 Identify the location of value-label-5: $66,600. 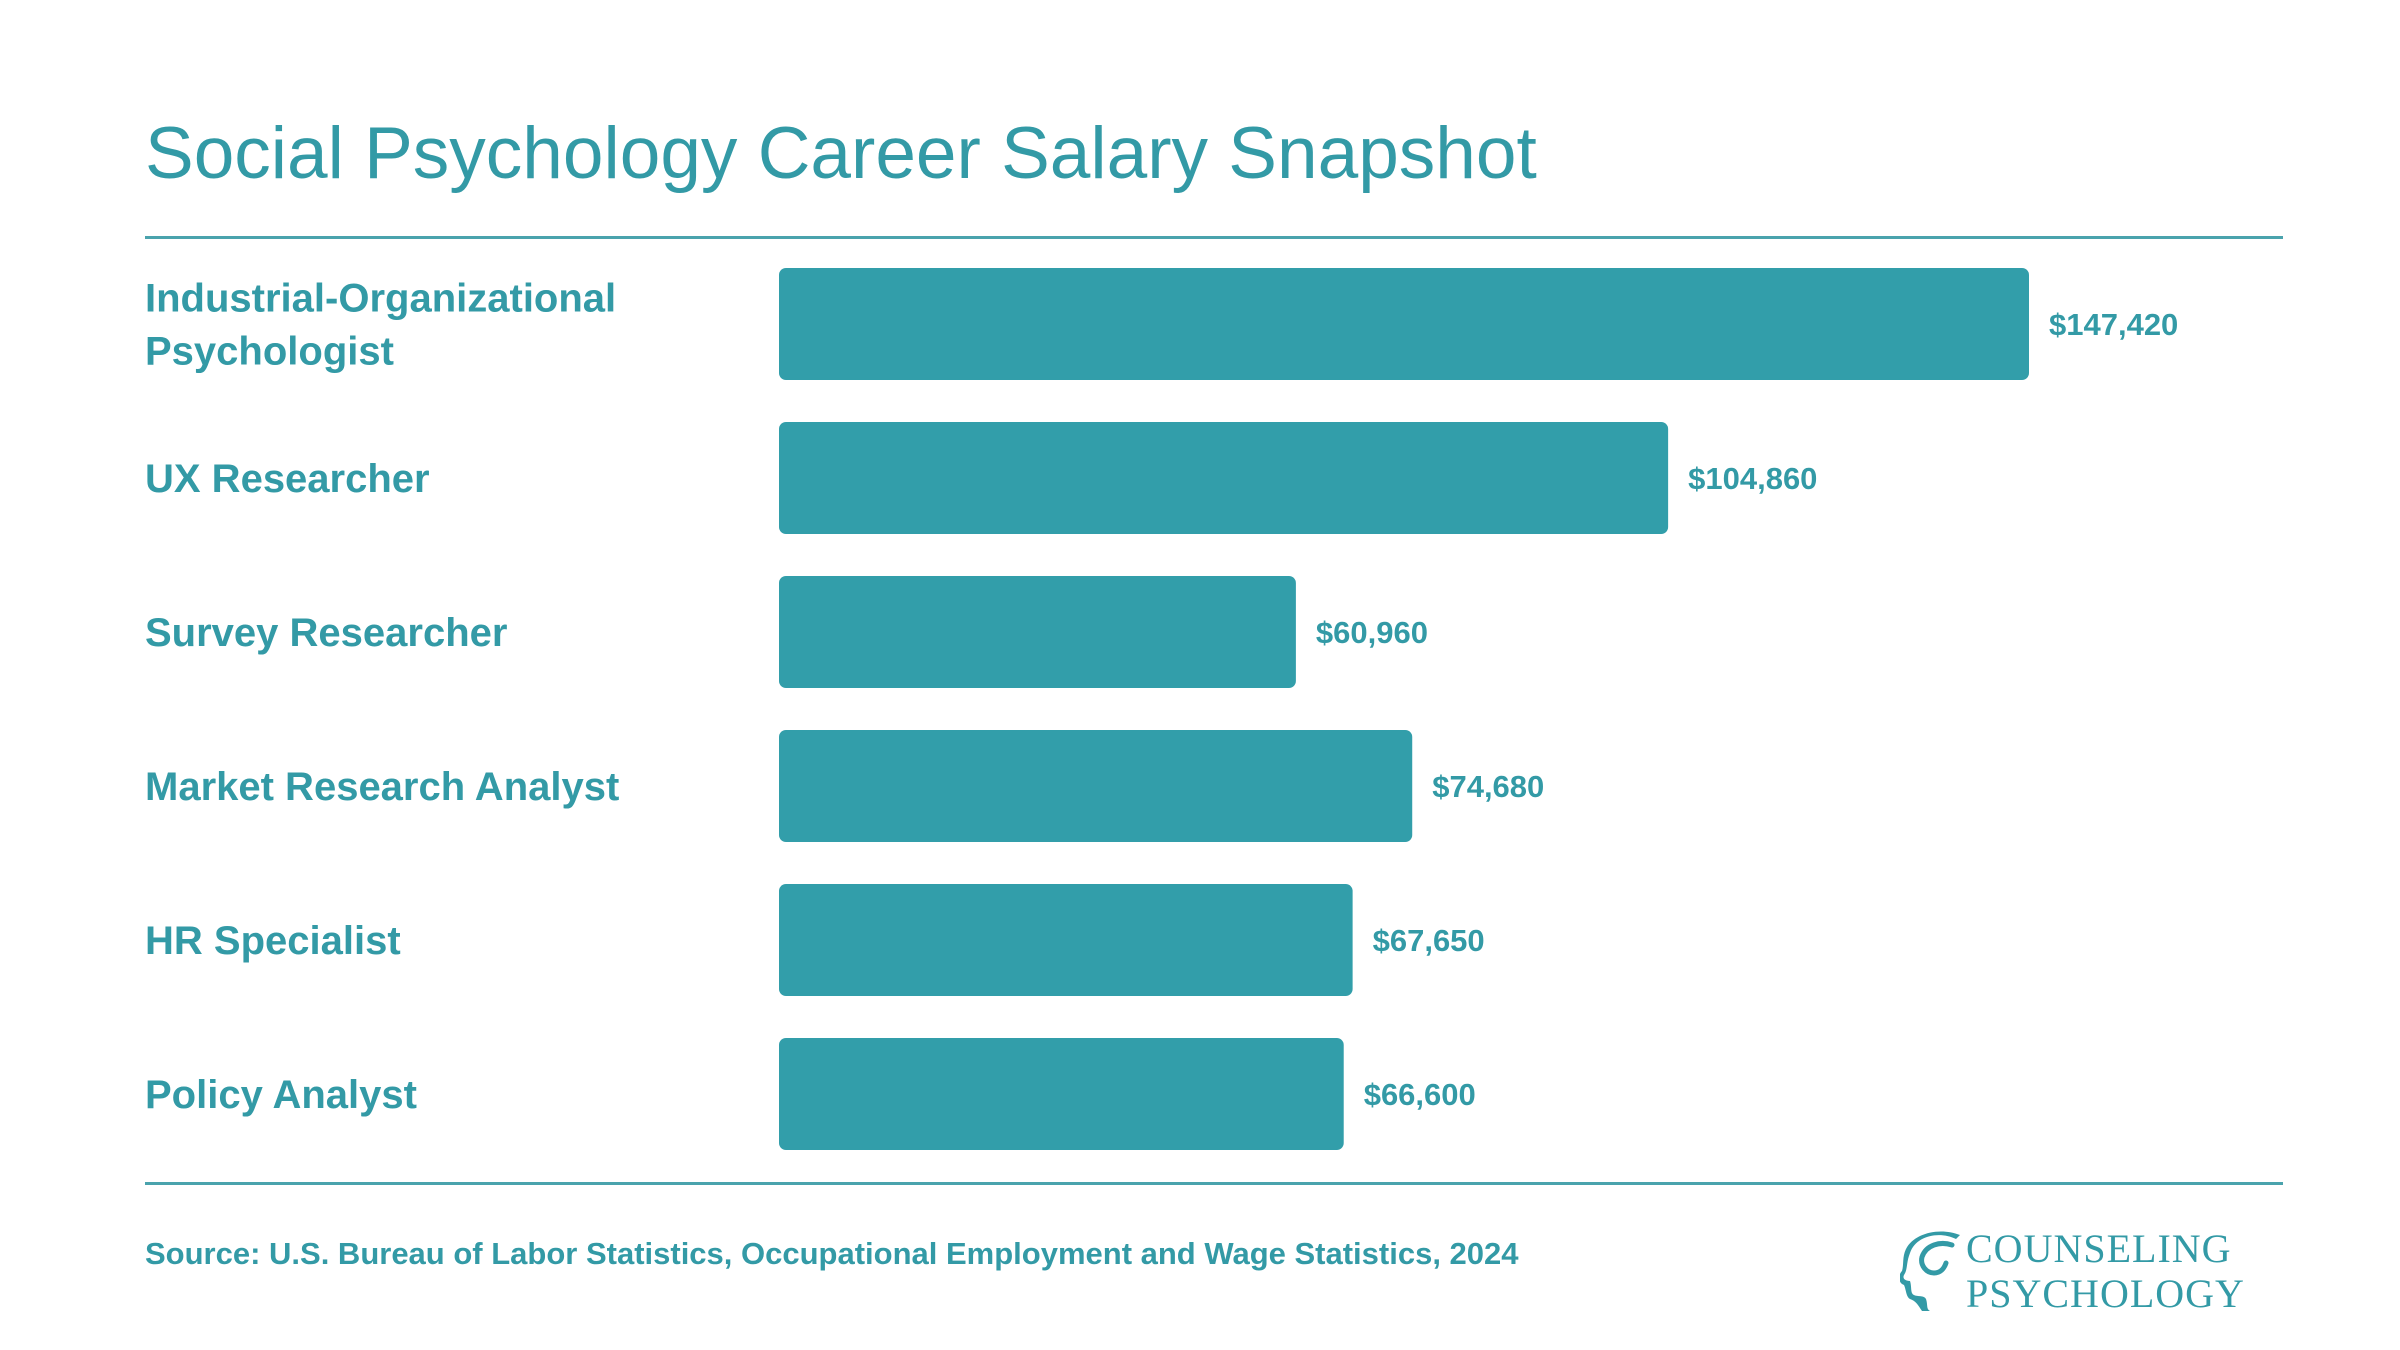
(1420, 1094).